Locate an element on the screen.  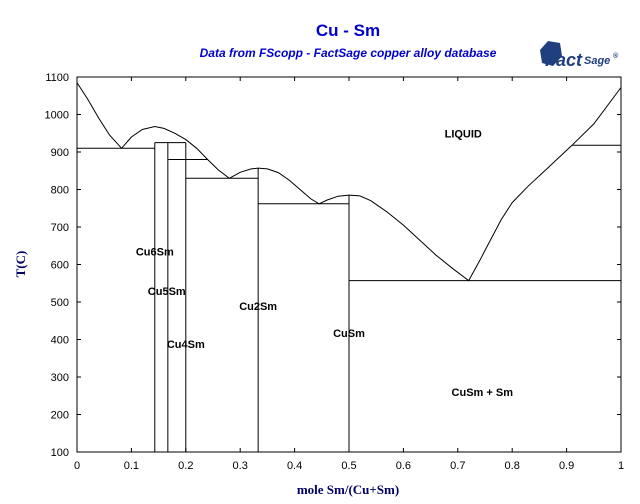
x-tick-label: 0 is located at coordinates (77, 466).